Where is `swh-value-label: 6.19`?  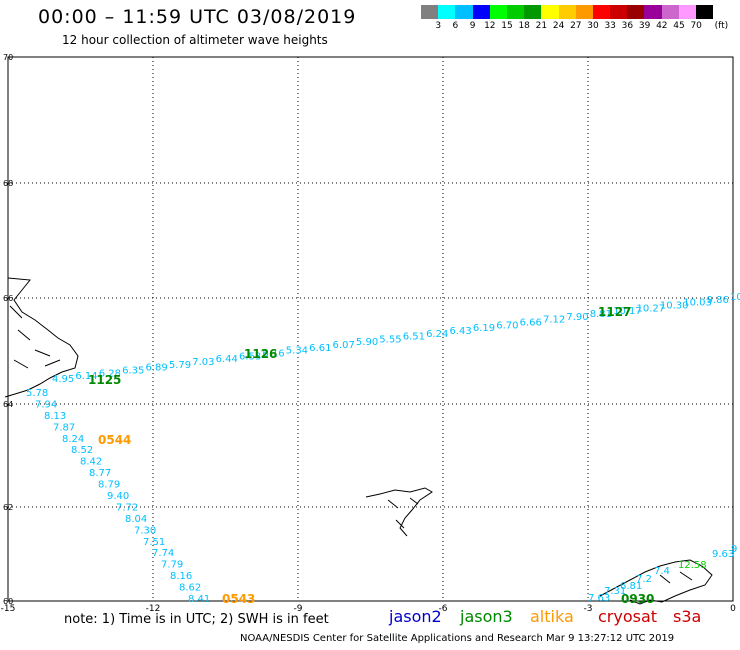 swh-value-label: 6.19 is located at coordinates (484, 328).